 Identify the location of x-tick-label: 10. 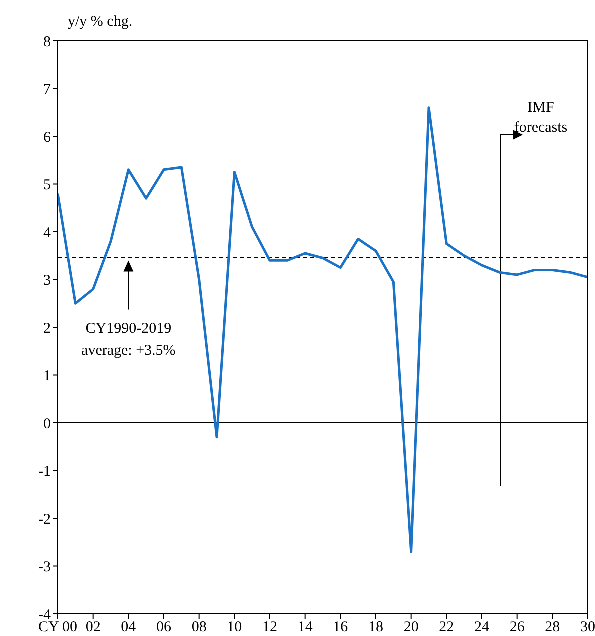
(234, 628).